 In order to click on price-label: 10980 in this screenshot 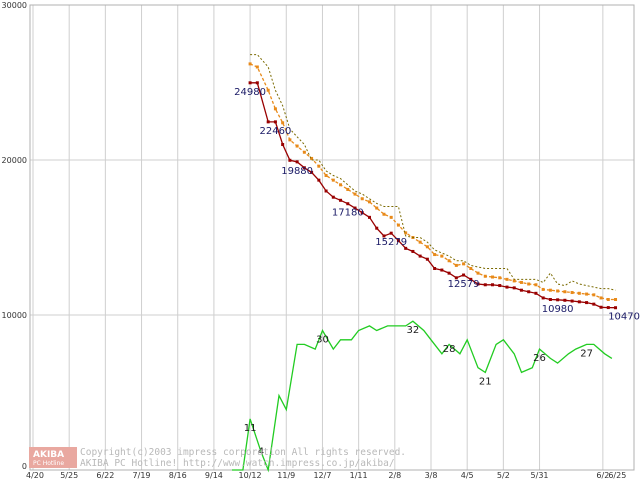, I will do `click(558, 309)`.